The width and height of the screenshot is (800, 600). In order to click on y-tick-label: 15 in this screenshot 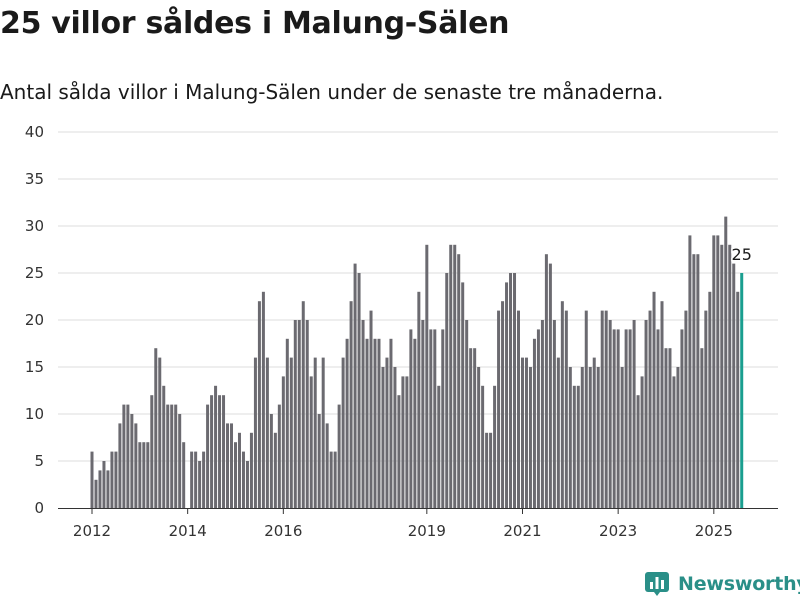, I will do `click(34, 367)`.